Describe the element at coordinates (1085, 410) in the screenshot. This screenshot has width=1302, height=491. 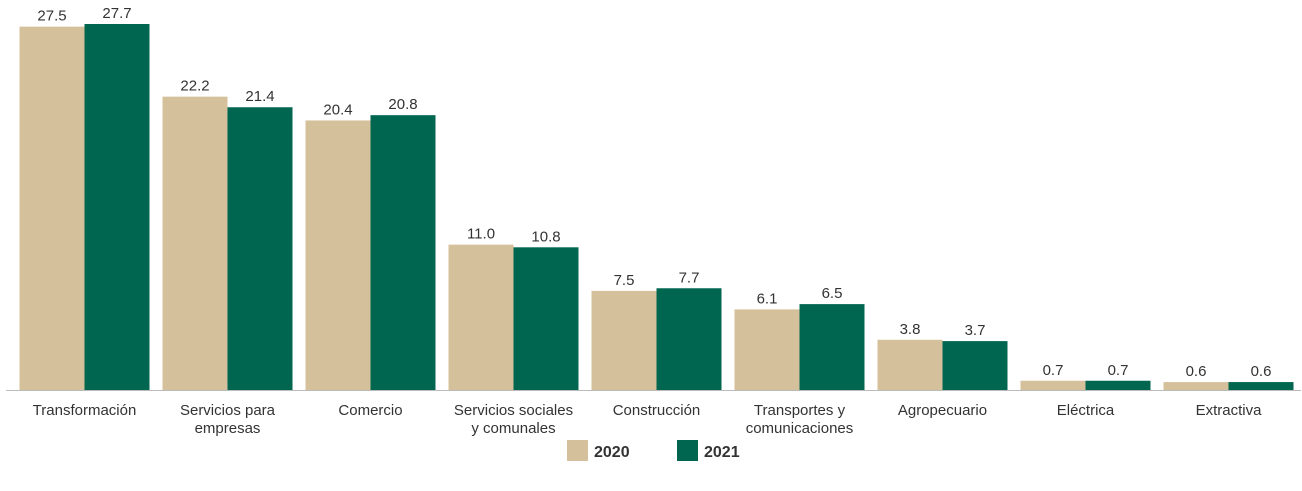
I see `x-tick-label: Eléctrica` at that location.